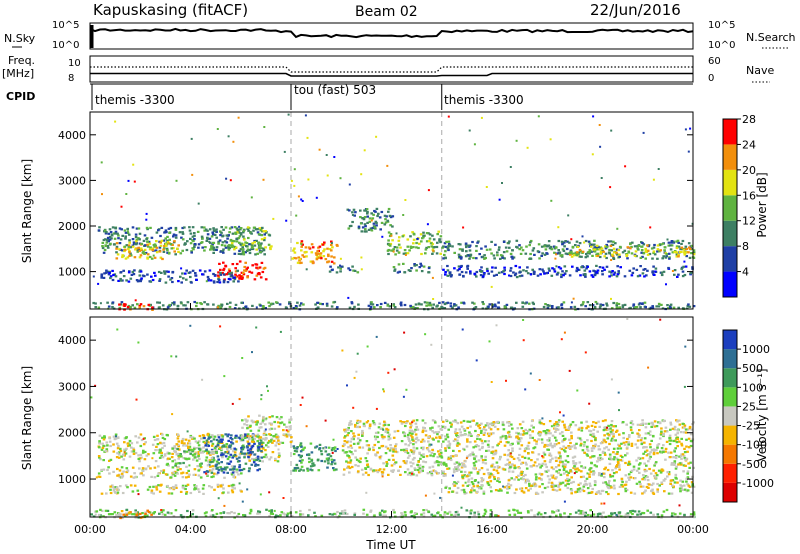  What do you see at coordinates (135, 100) in the screenshot?
I see `cpid-segment-0: themis -3300` at bounding box center [135, 100].